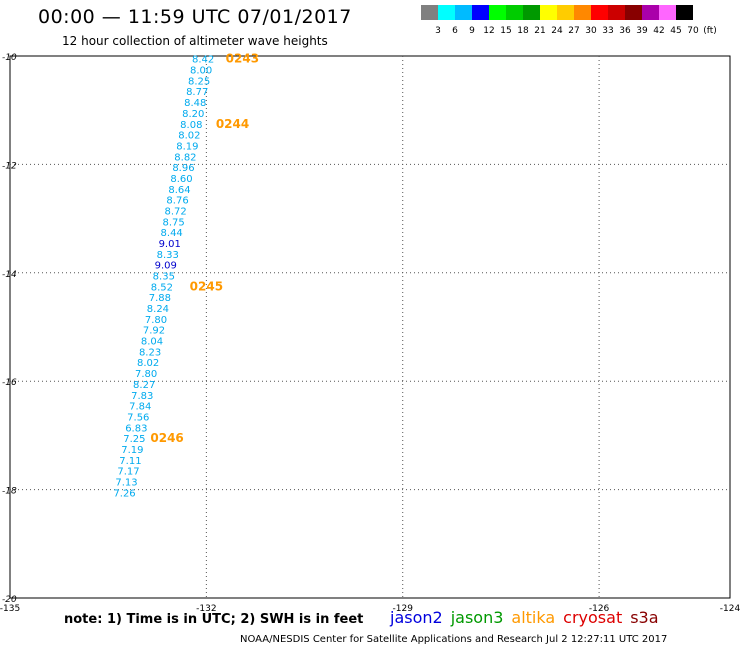  What do you see at coordinates (9, 58) in the screenshot?
I see `y-tick-label: -10` at bounding box center [9, 58].